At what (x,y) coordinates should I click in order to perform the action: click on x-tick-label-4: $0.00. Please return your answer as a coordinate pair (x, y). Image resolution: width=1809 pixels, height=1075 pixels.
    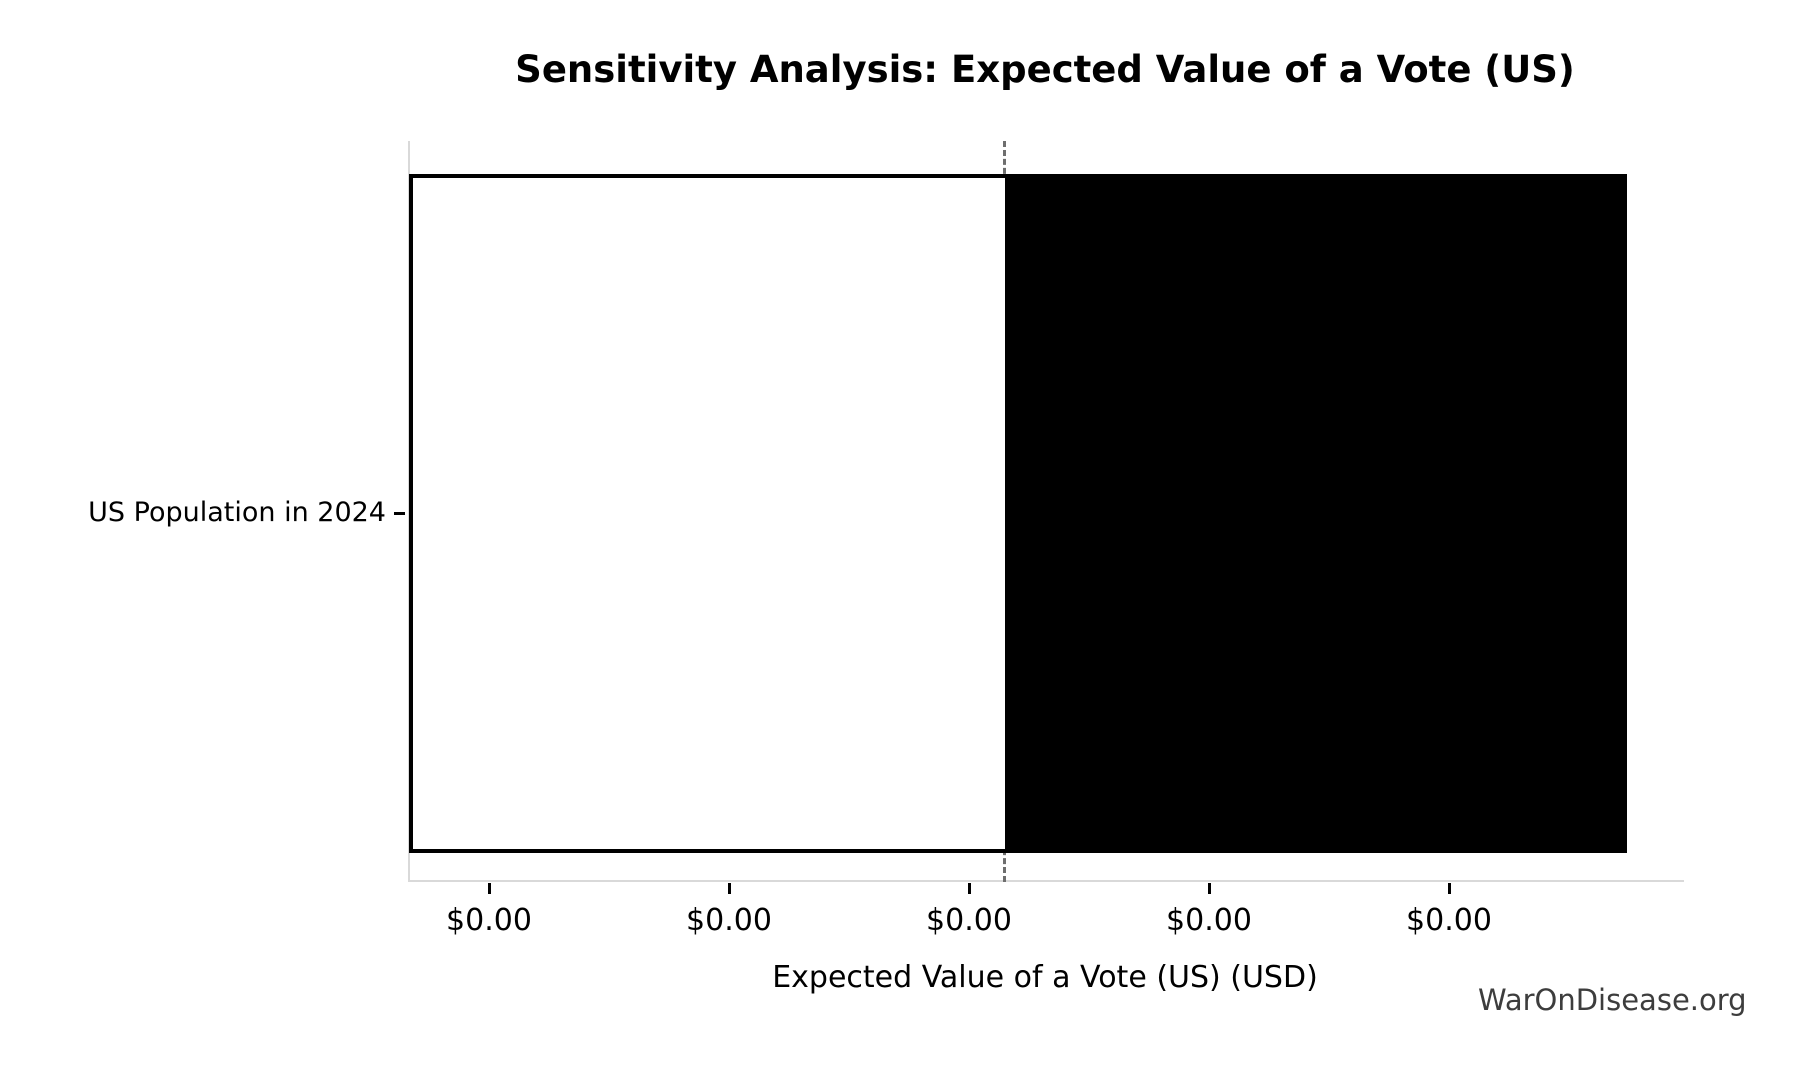
    Looking at the image, I should click on (1209, 920).